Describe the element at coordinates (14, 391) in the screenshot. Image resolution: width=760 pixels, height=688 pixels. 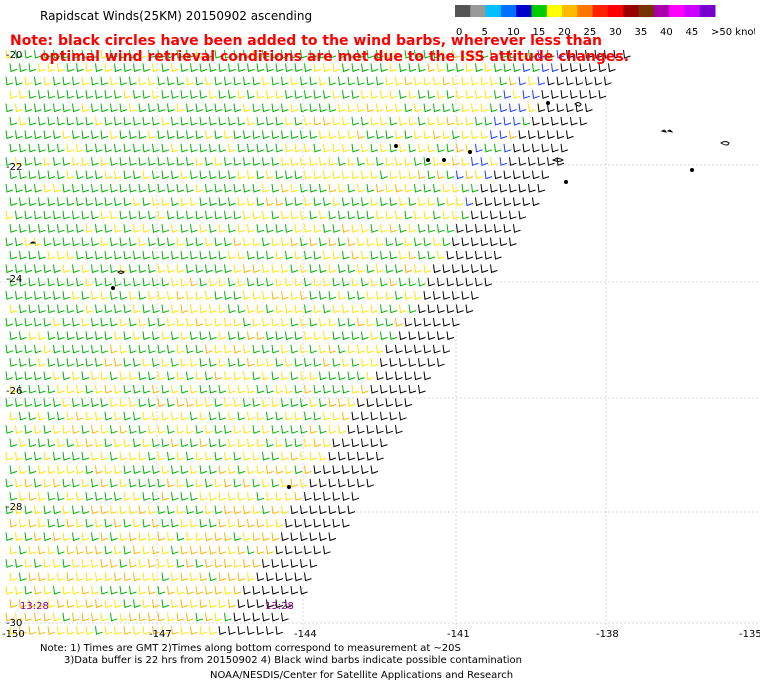
I see `lat-label: -26` at that location.